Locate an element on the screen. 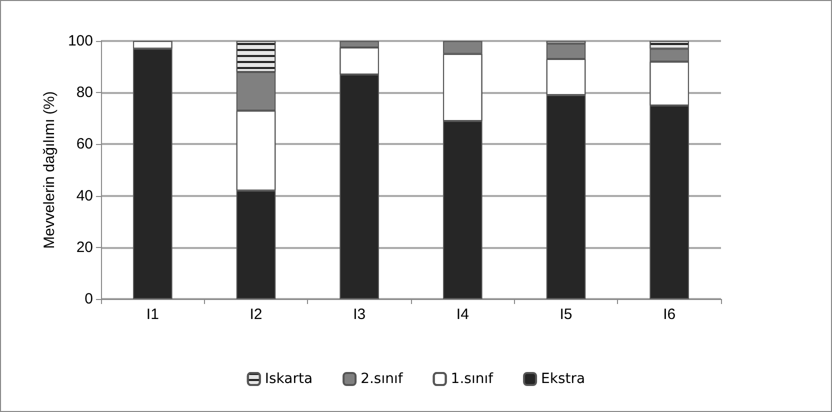  x-tick-label: I4 is located at coordinates (462, 314).